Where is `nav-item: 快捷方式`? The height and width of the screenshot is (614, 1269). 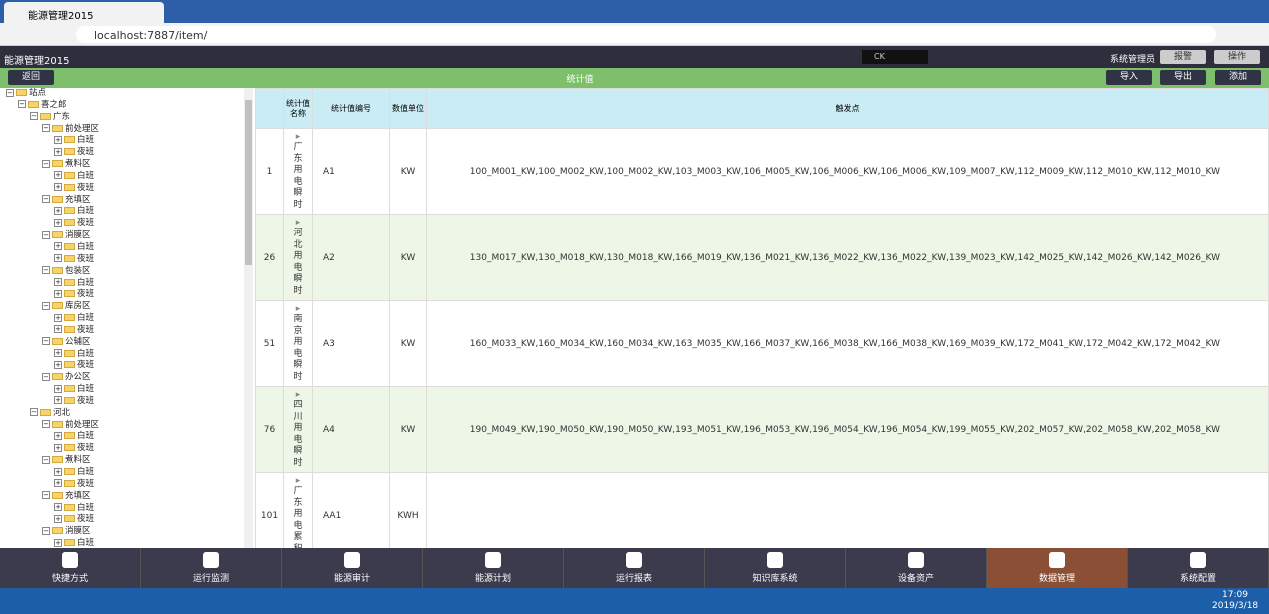
nav-item: 快捷方式 is located at coordinates (70, 568).